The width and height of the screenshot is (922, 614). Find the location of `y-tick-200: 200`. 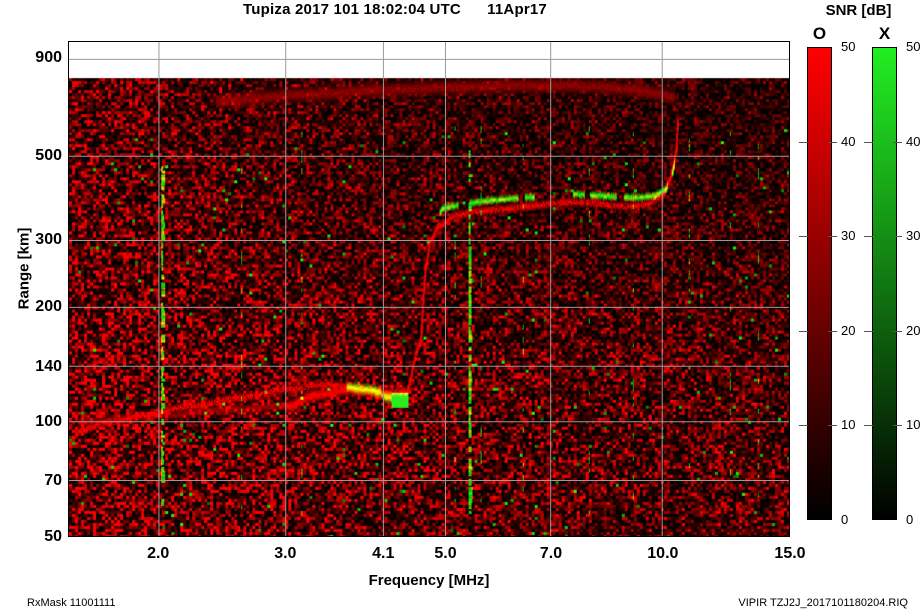

y-tick-200: 200 is located at coordinates (48, 307).